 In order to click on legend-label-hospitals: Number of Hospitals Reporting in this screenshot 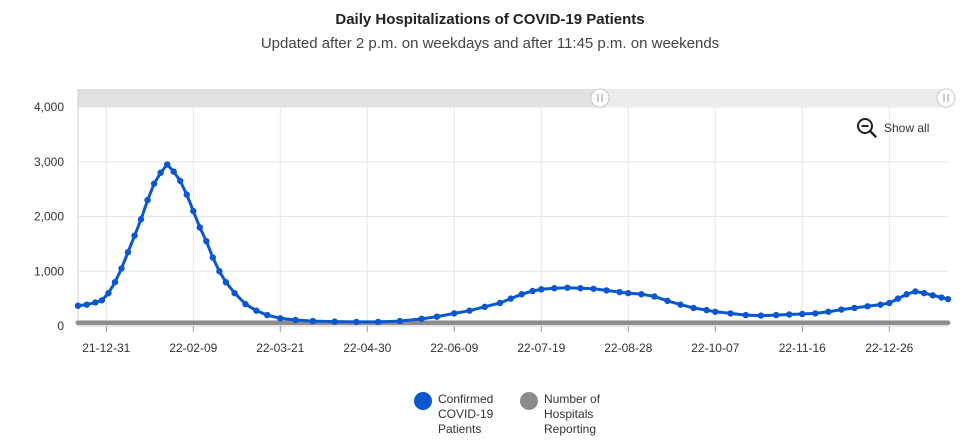, I will do `click(572, 414)`.